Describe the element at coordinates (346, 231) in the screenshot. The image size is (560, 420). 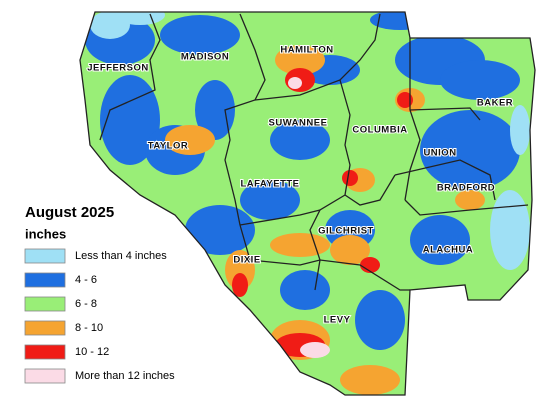
I see `county-label: GILCHRIST` at that location.